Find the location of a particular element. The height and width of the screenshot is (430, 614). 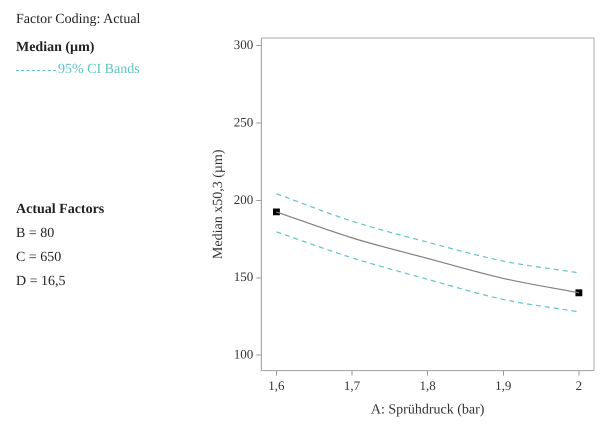

x-tick-label: 1,8 is located at coordinates (428, 385).